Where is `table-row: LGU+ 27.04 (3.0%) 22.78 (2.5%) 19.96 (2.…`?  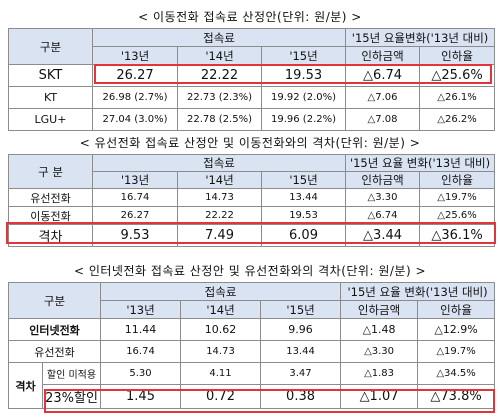 table-row: LGU+ 27.04 (3.0%) 22.78 (2.5%) 19.96 (2.… is located at coordinates (252, 119).